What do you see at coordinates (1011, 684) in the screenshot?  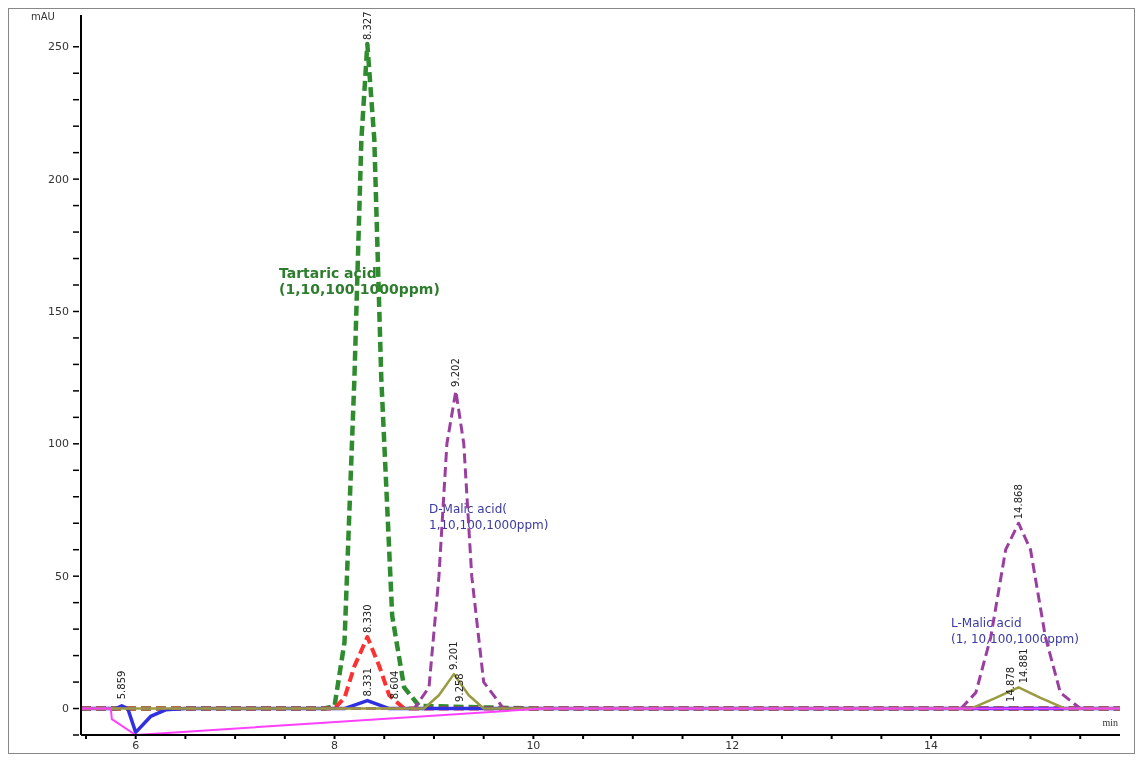 I see `annotation: 14.878` at bounding box center [1011, 684].